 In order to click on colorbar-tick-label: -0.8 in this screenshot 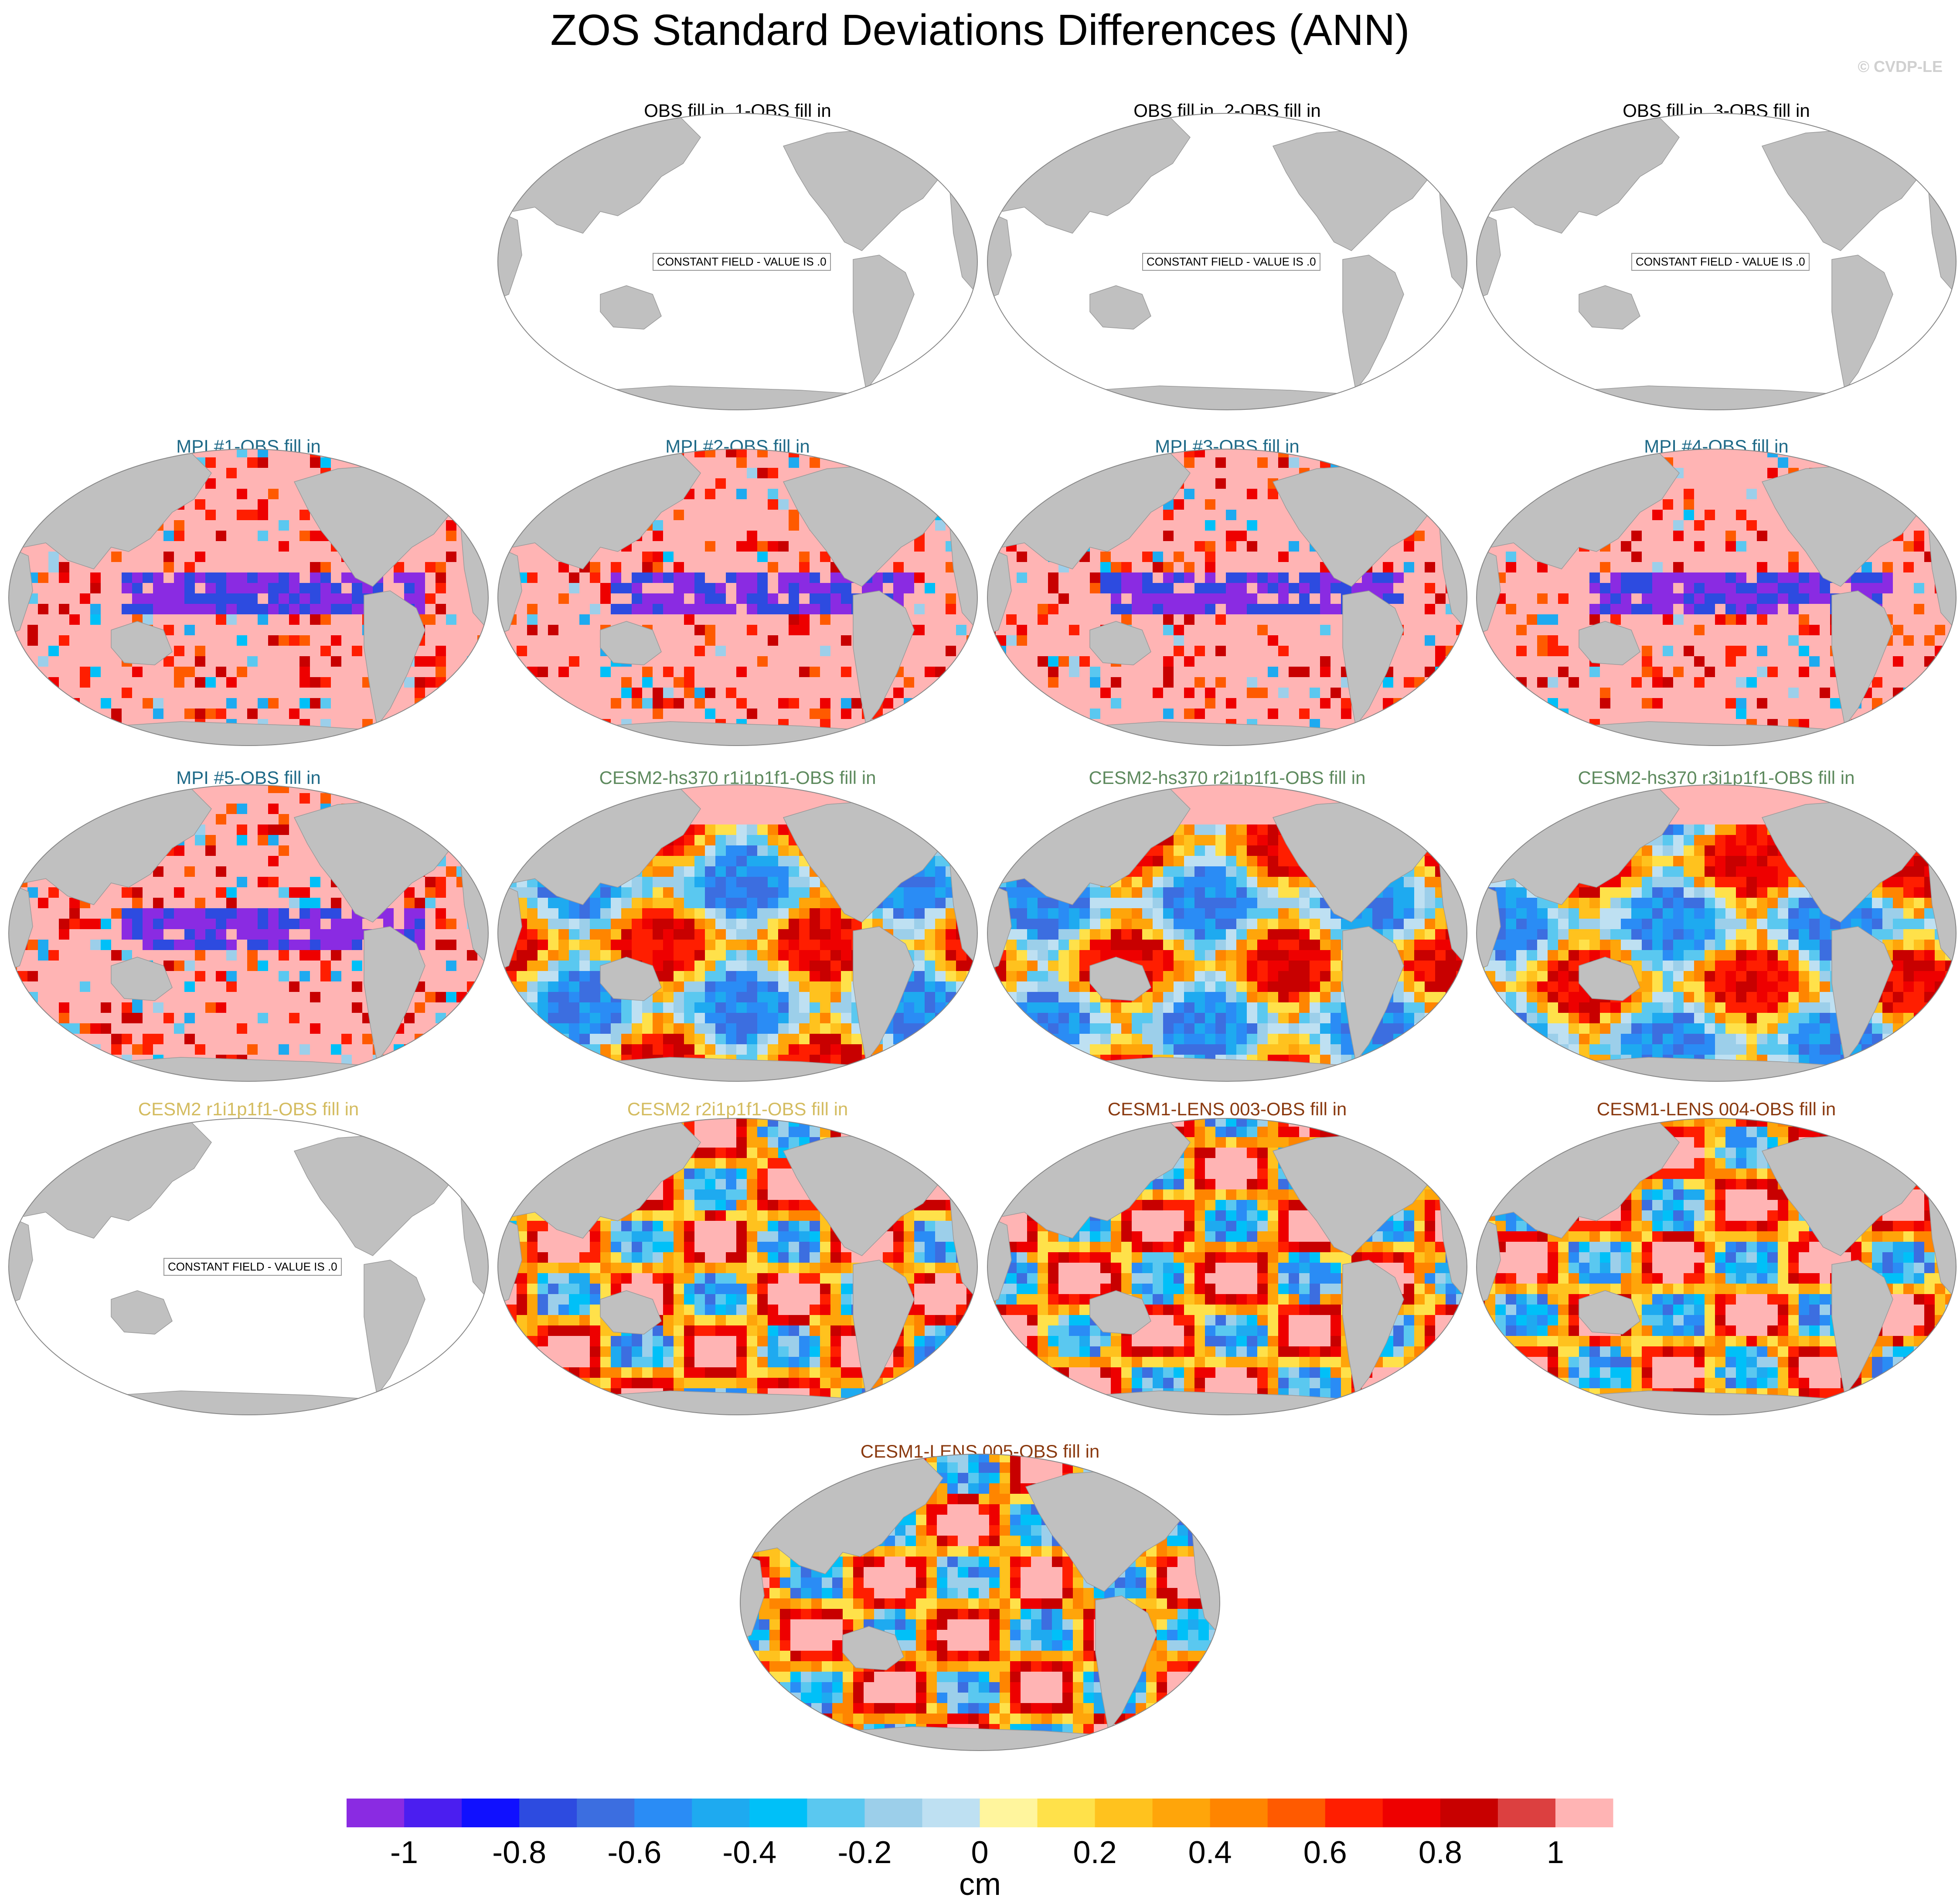, I will do `click(519, 1852)`.